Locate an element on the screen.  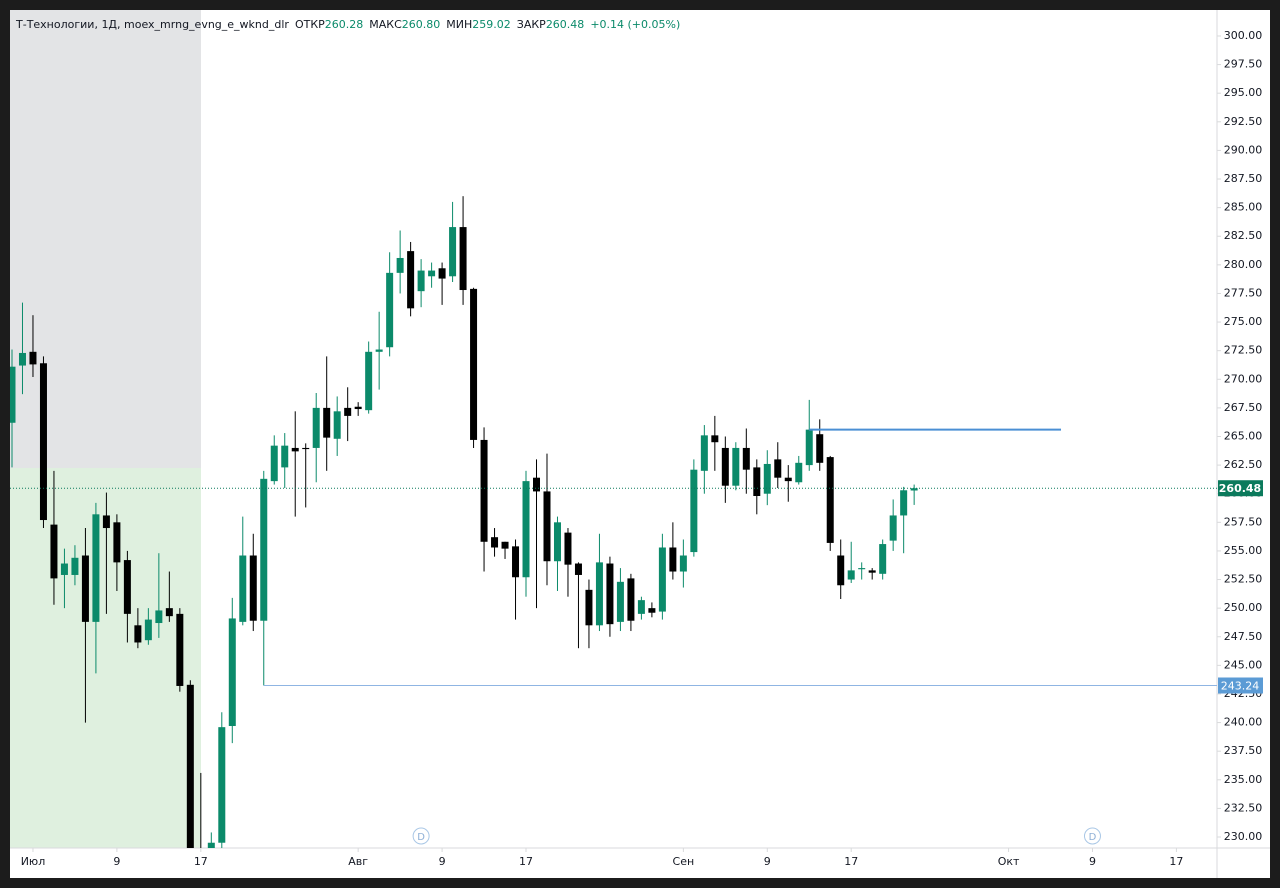
y-tick-label: 277.50 is located at coordinates (1243, 292).